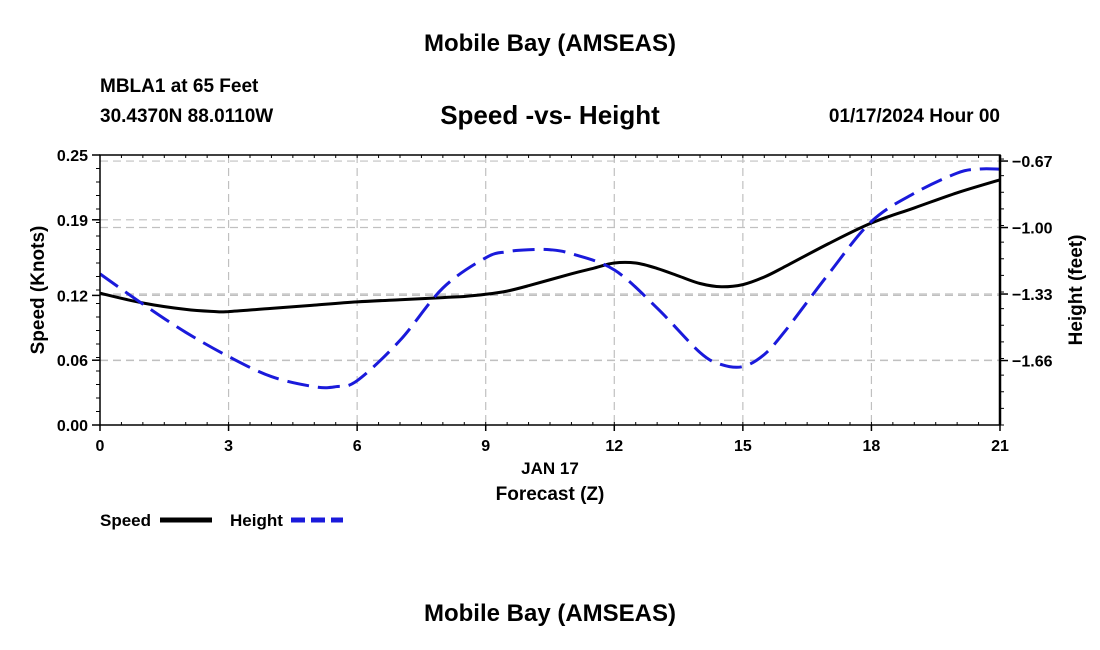  Describe the element at coordinates (72, 361) in the screenshot. I see `y-tick-label: 0.06` at that location.